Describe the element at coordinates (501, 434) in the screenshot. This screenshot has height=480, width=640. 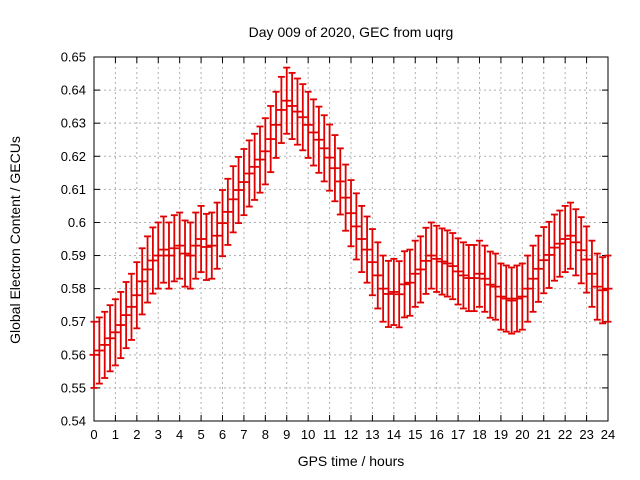
I see `x-tick-label: 19` at that location.